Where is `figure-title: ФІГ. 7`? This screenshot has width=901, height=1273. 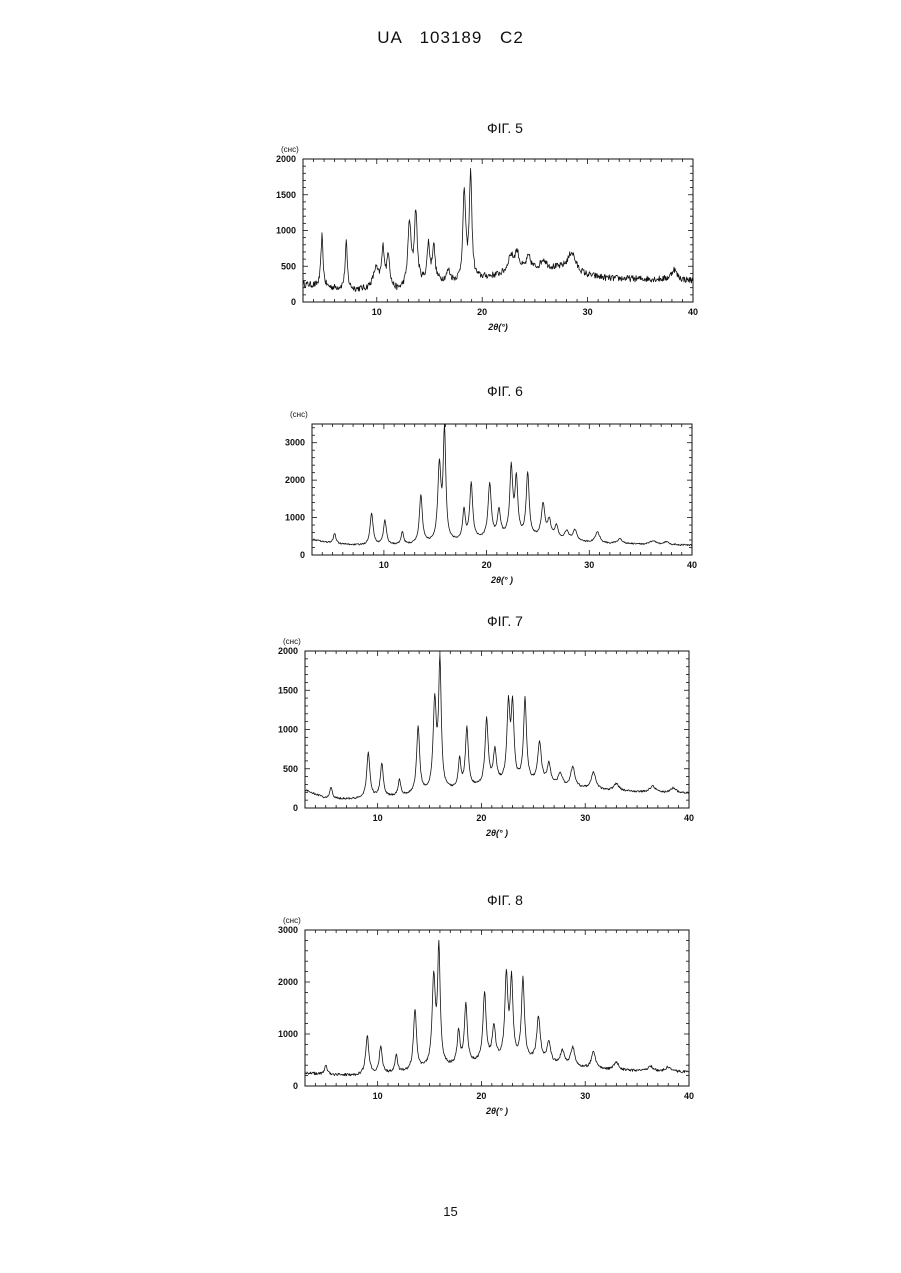 figure-title: ФІГ. 7 is located at coordinates (505, 621).